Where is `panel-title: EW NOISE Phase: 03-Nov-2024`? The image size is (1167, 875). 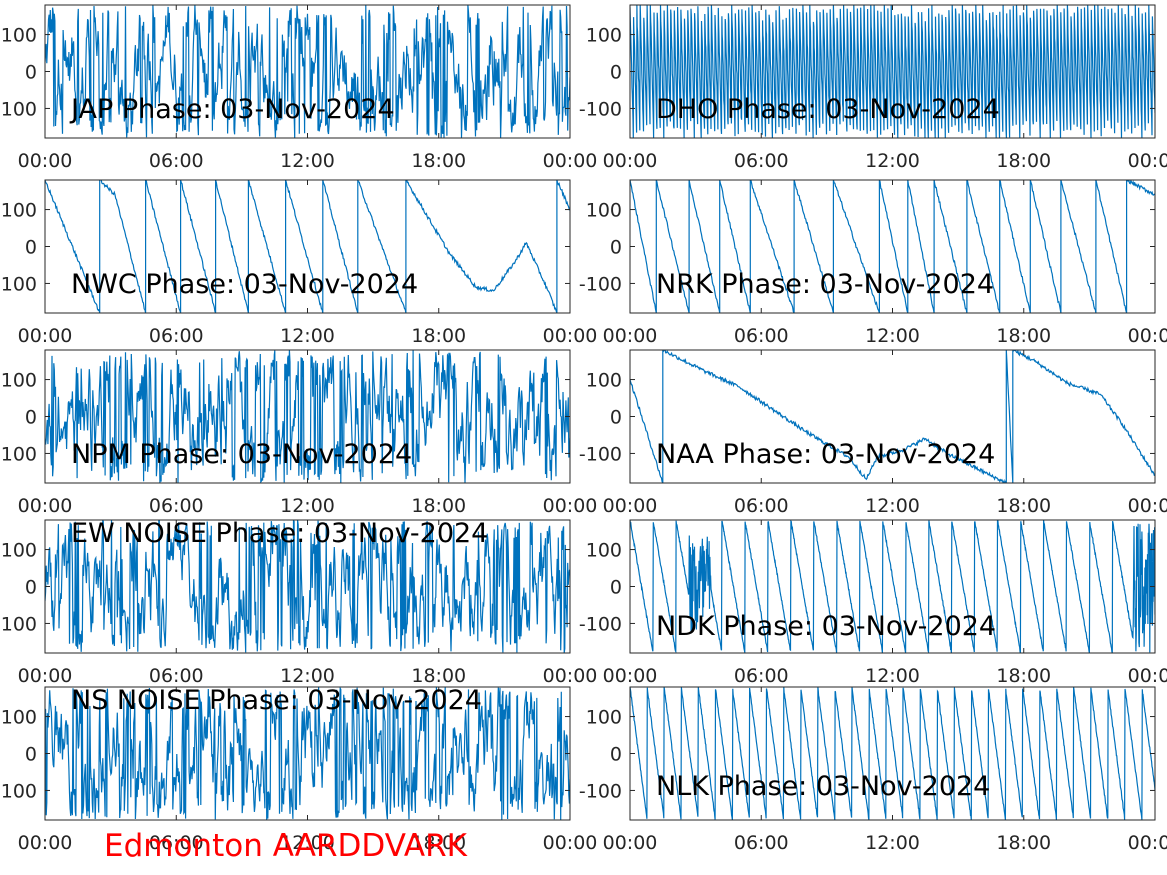 panel-title: EW NOISE Phase: 03-Nov-2024 is located at coordinates (279, 533).